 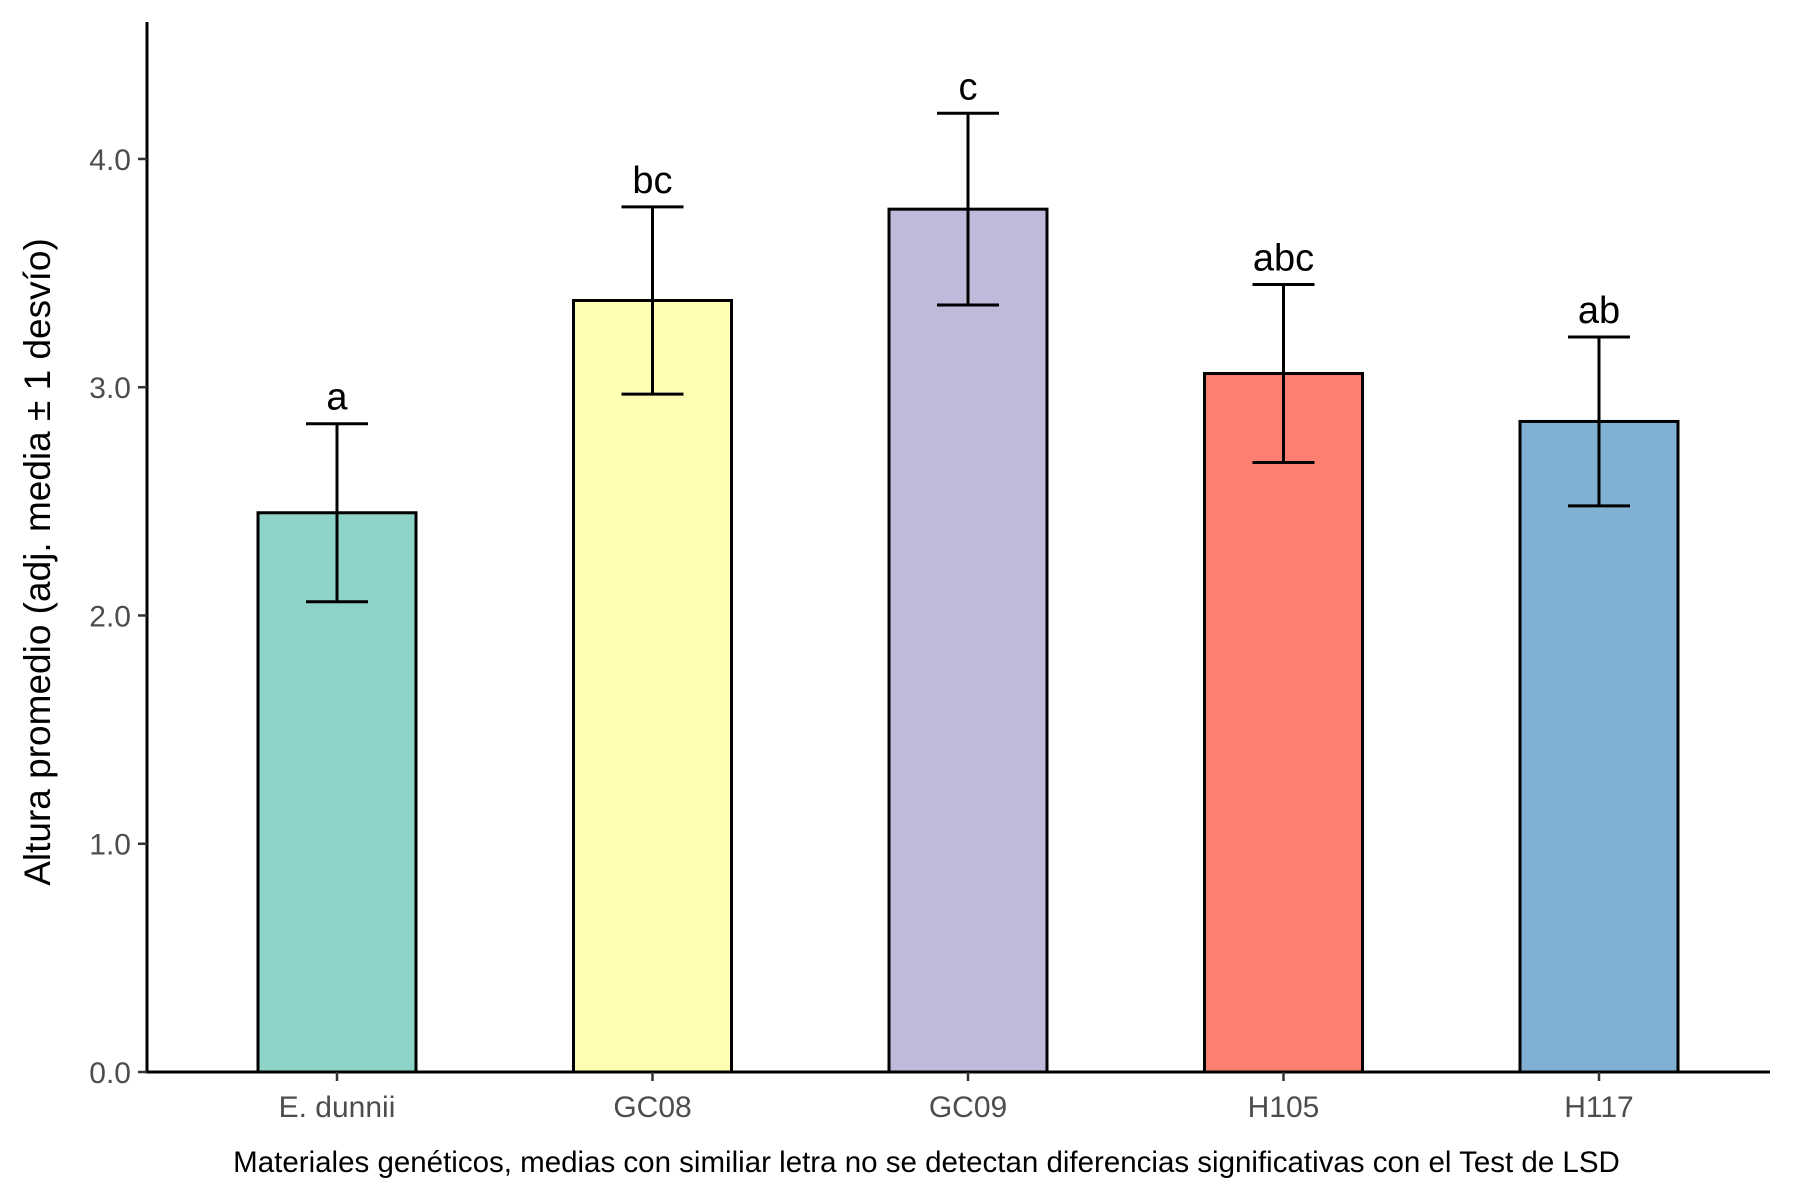 I want to click on error-bar-e-dunnii, so click(x=337, y=513).